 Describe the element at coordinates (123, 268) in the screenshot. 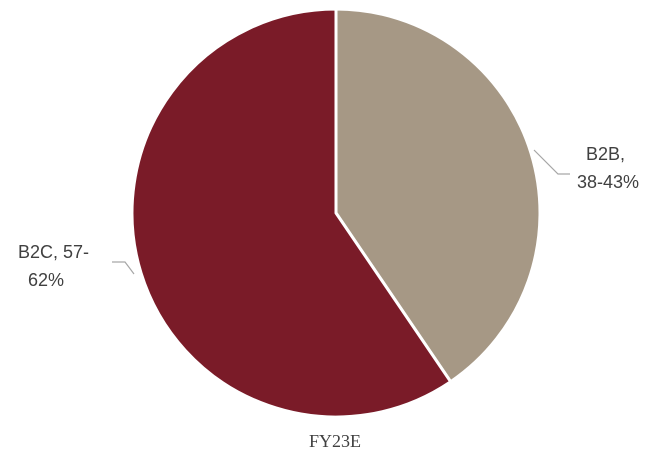

I see `leader-line-b2c` at that location.